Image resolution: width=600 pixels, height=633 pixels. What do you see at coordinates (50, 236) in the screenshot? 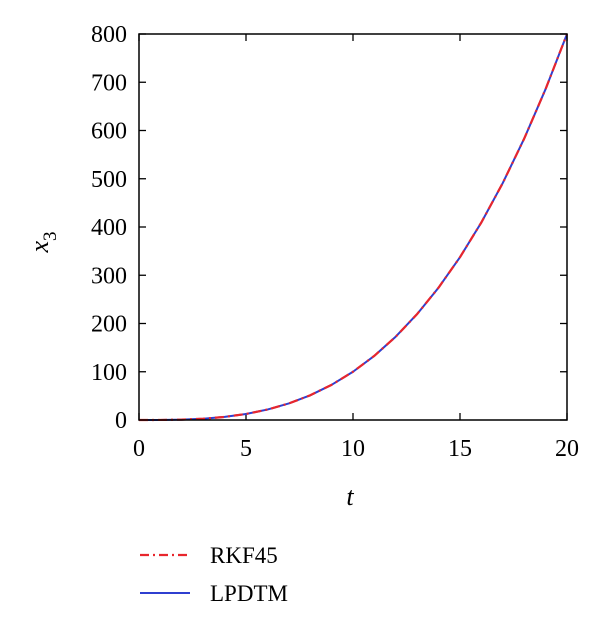
I see `y-axis-label-subscript: 3` at bounding box center [50, 236].